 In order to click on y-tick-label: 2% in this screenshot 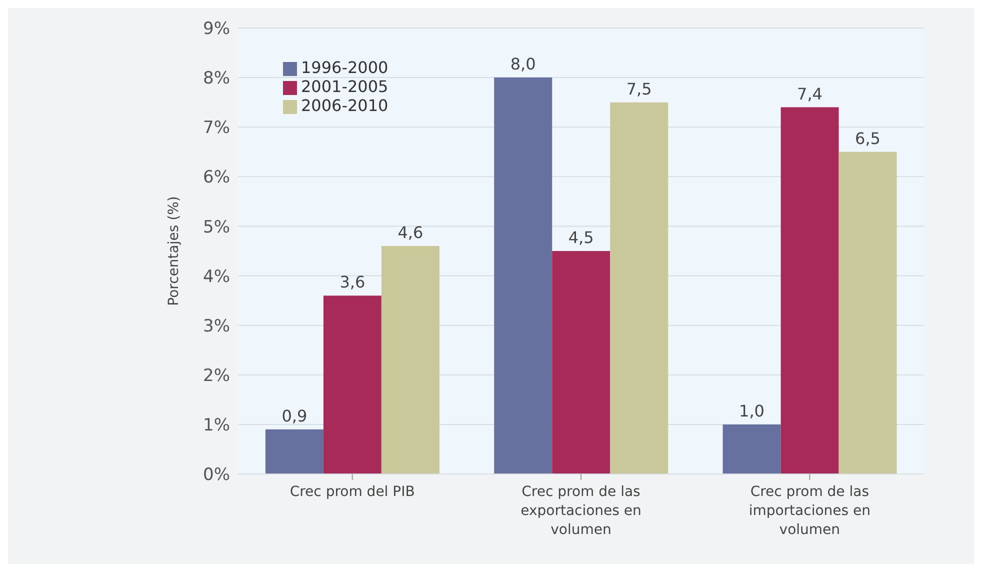, I will do `click(216, 376)`.